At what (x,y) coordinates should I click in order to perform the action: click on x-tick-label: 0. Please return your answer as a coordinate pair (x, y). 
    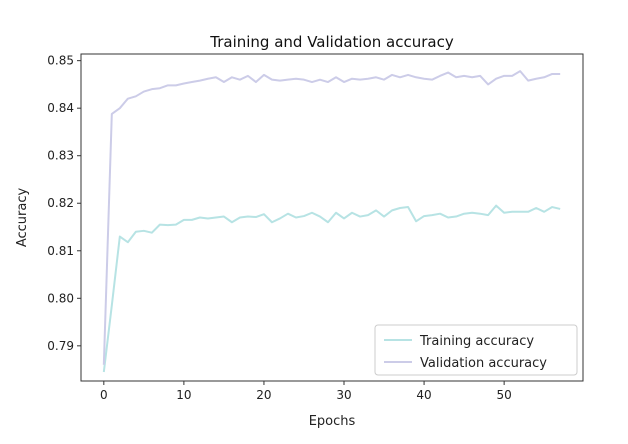
    Looking at the image, I should click on (104, 395).